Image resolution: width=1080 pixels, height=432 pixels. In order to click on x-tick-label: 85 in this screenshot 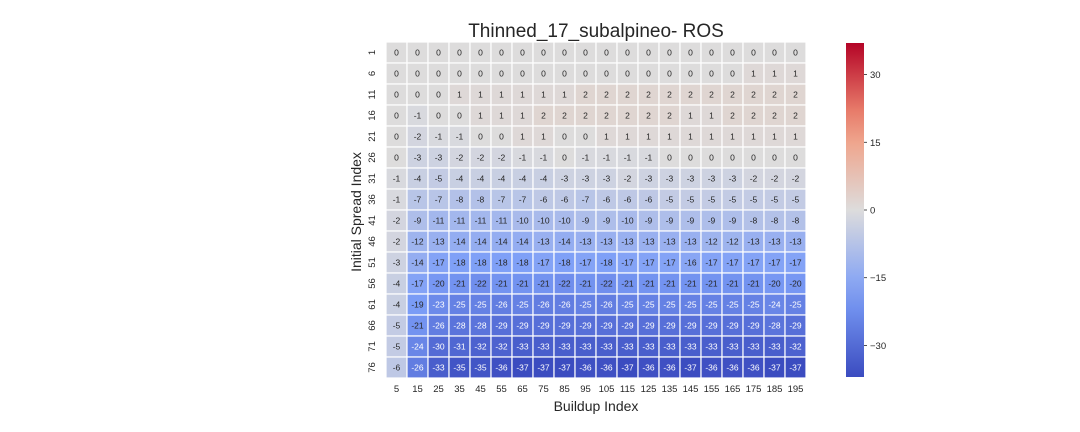, I will do `click(564, 389)`.